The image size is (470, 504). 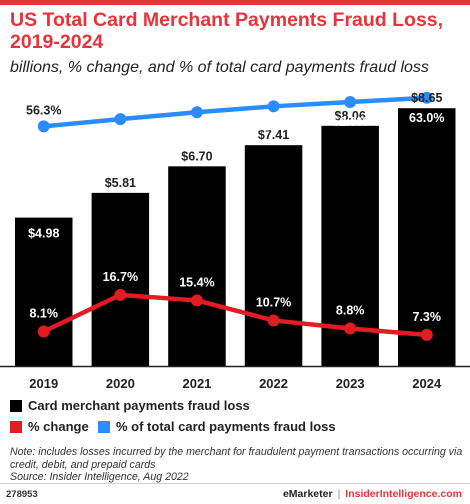 I want to click on legend-item-bars: Card merchant payments fraud loss, so click(x=130, y=405).